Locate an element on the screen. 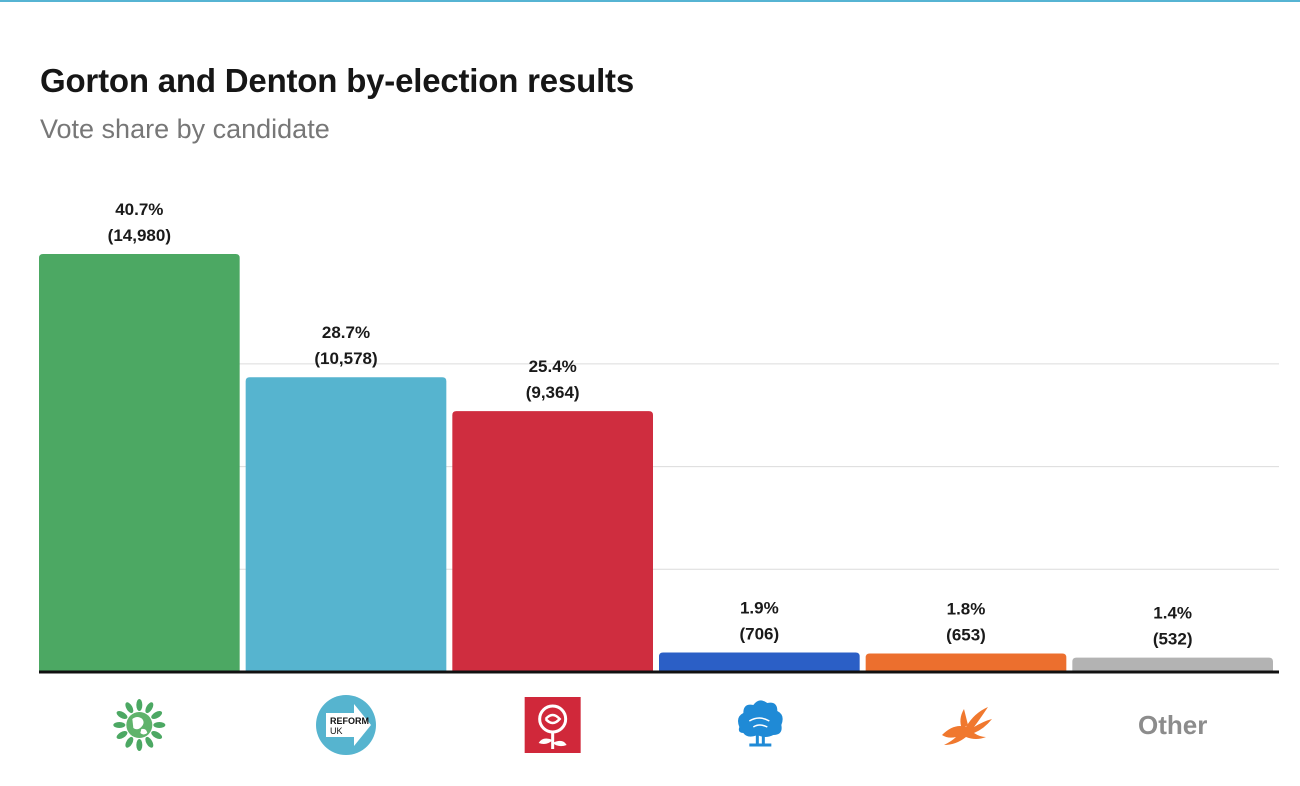 This screenshot has height=786, width=1300. bar-reform-uk is located at coordinates (346, 524).